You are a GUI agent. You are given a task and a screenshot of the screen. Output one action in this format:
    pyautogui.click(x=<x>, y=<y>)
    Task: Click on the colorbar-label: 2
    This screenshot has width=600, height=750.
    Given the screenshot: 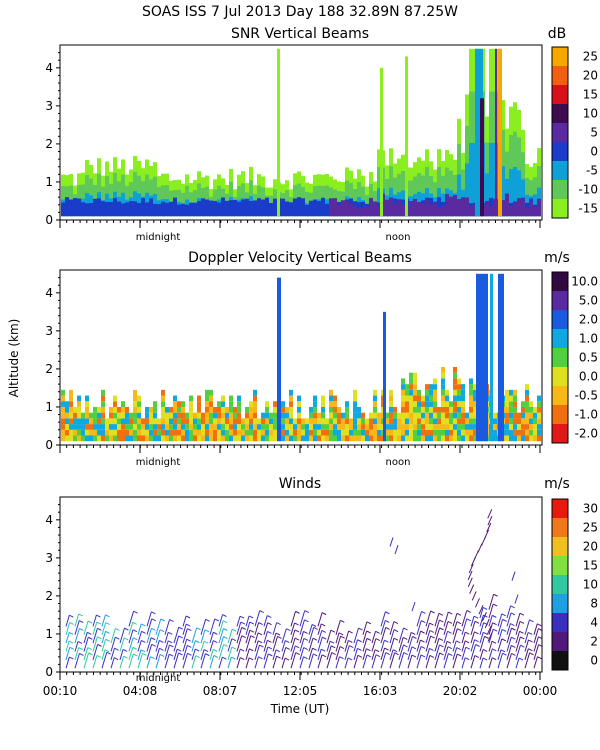 What is the action you would take?
    pyautogui.click(x=594, y=642)
    